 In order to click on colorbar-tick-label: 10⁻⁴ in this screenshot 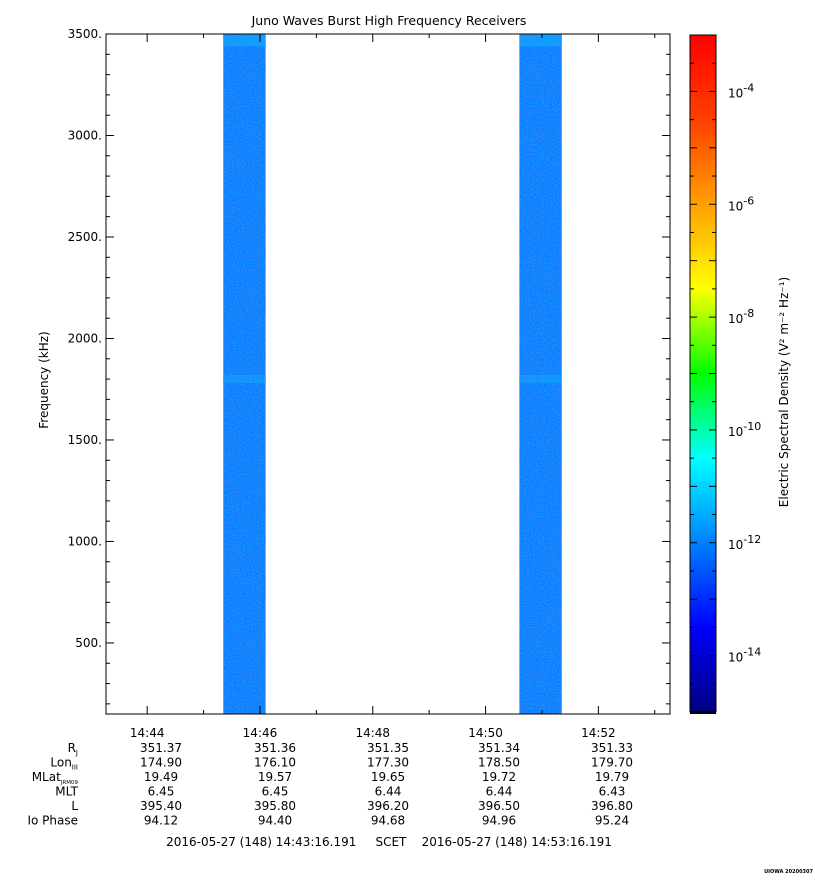, I will do `click(741, 90)`.